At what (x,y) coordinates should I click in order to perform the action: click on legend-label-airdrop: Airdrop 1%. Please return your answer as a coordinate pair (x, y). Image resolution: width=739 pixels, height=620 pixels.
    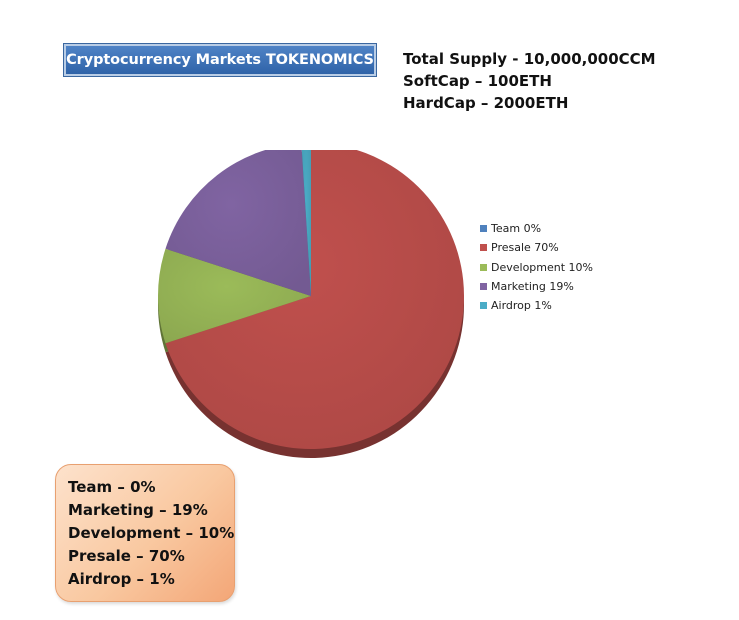
    Looking at the image, I should click on (521, 306).